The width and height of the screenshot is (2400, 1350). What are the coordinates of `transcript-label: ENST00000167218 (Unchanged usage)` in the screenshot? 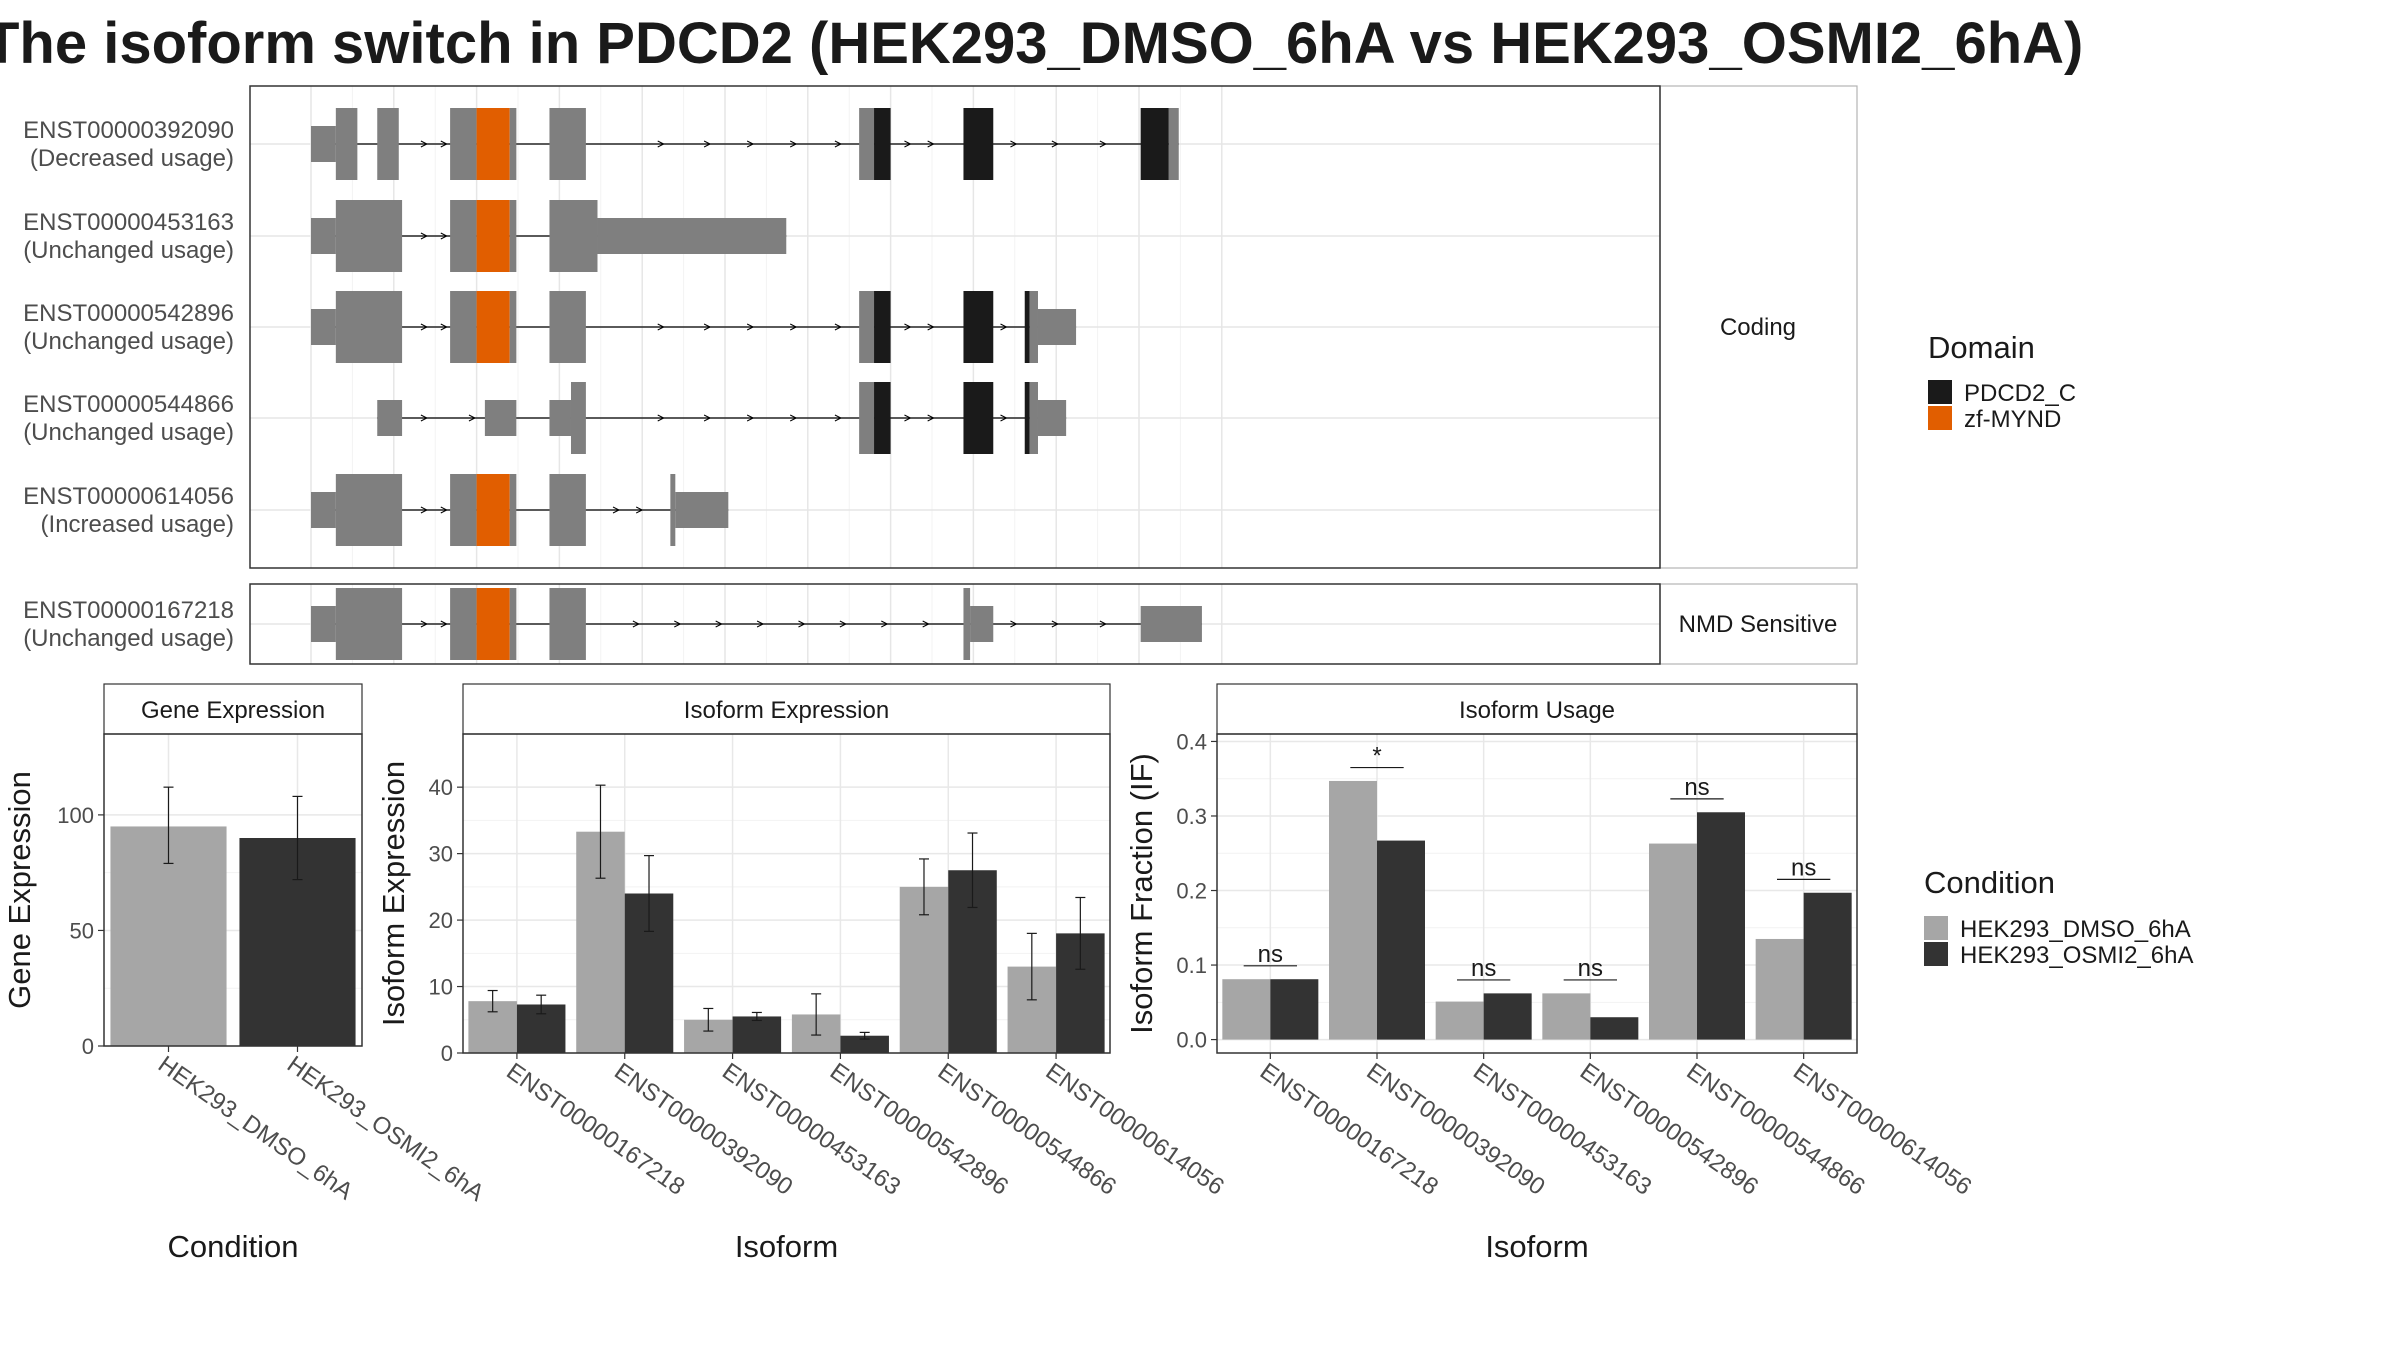 It's located at (128, 624).